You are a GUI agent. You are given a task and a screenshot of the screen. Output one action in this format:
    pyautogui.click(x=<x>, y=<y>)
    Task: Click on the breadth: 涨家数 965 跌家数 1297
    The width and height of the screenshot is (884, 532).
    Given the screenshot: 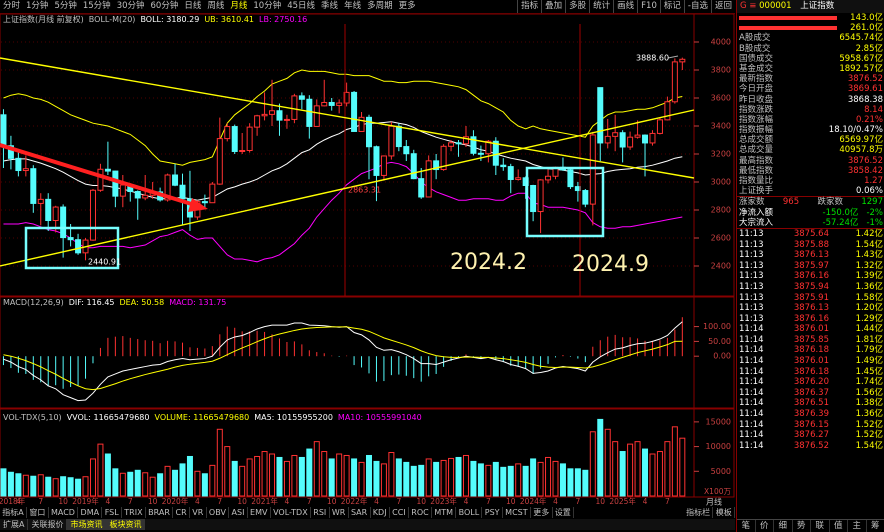 What is the action you would take?
    pyautogui.click(x=810, y=201)
    